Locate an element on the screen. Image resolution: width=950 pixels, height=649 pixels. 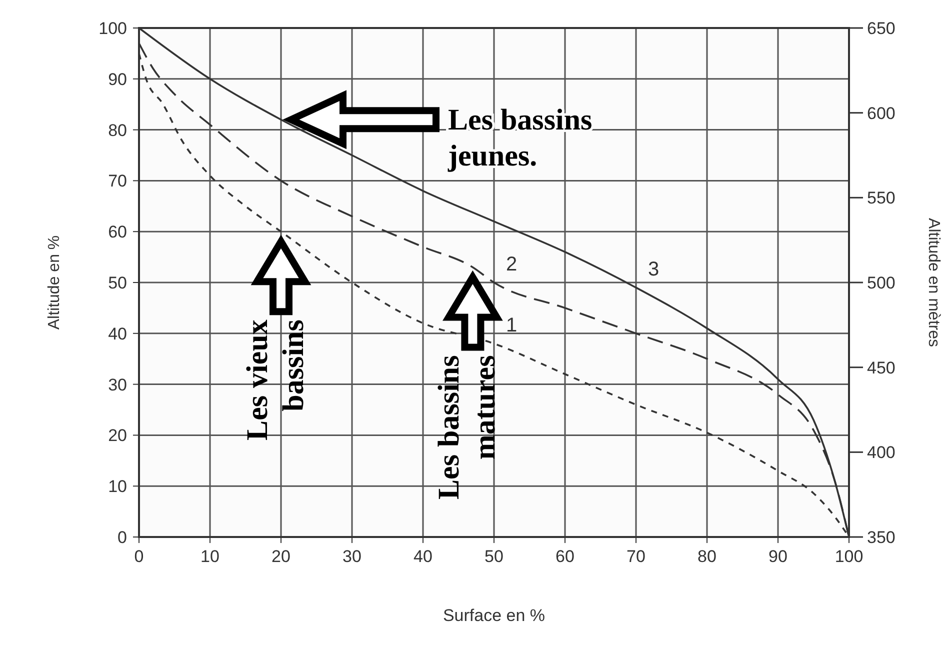
y2-tick-label: 500 is located at coordinates (881, 283).